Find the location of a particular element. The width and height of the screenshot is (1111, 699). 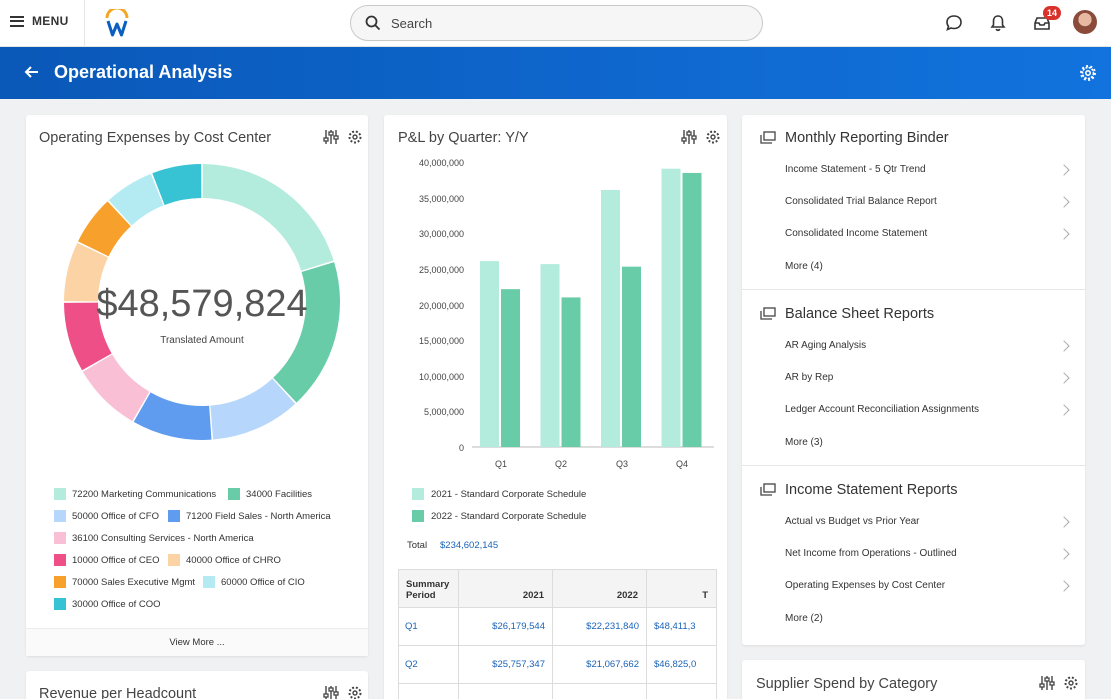

column-header: 2022 is located at coordinates (599, 588).